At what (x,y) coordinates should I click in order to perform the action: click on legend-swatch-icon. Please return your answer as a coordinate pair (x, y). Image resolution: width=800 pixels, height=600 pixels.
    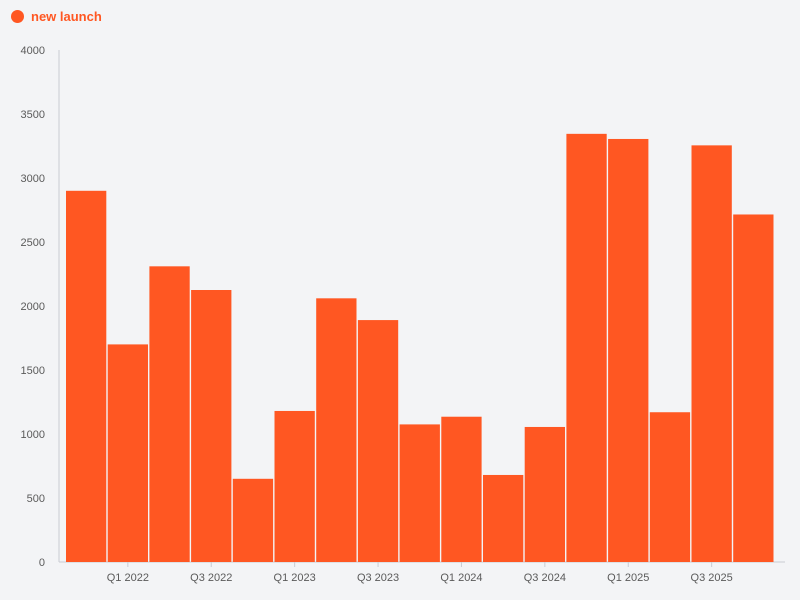
    Looking at the image, I should click on (17, 16).